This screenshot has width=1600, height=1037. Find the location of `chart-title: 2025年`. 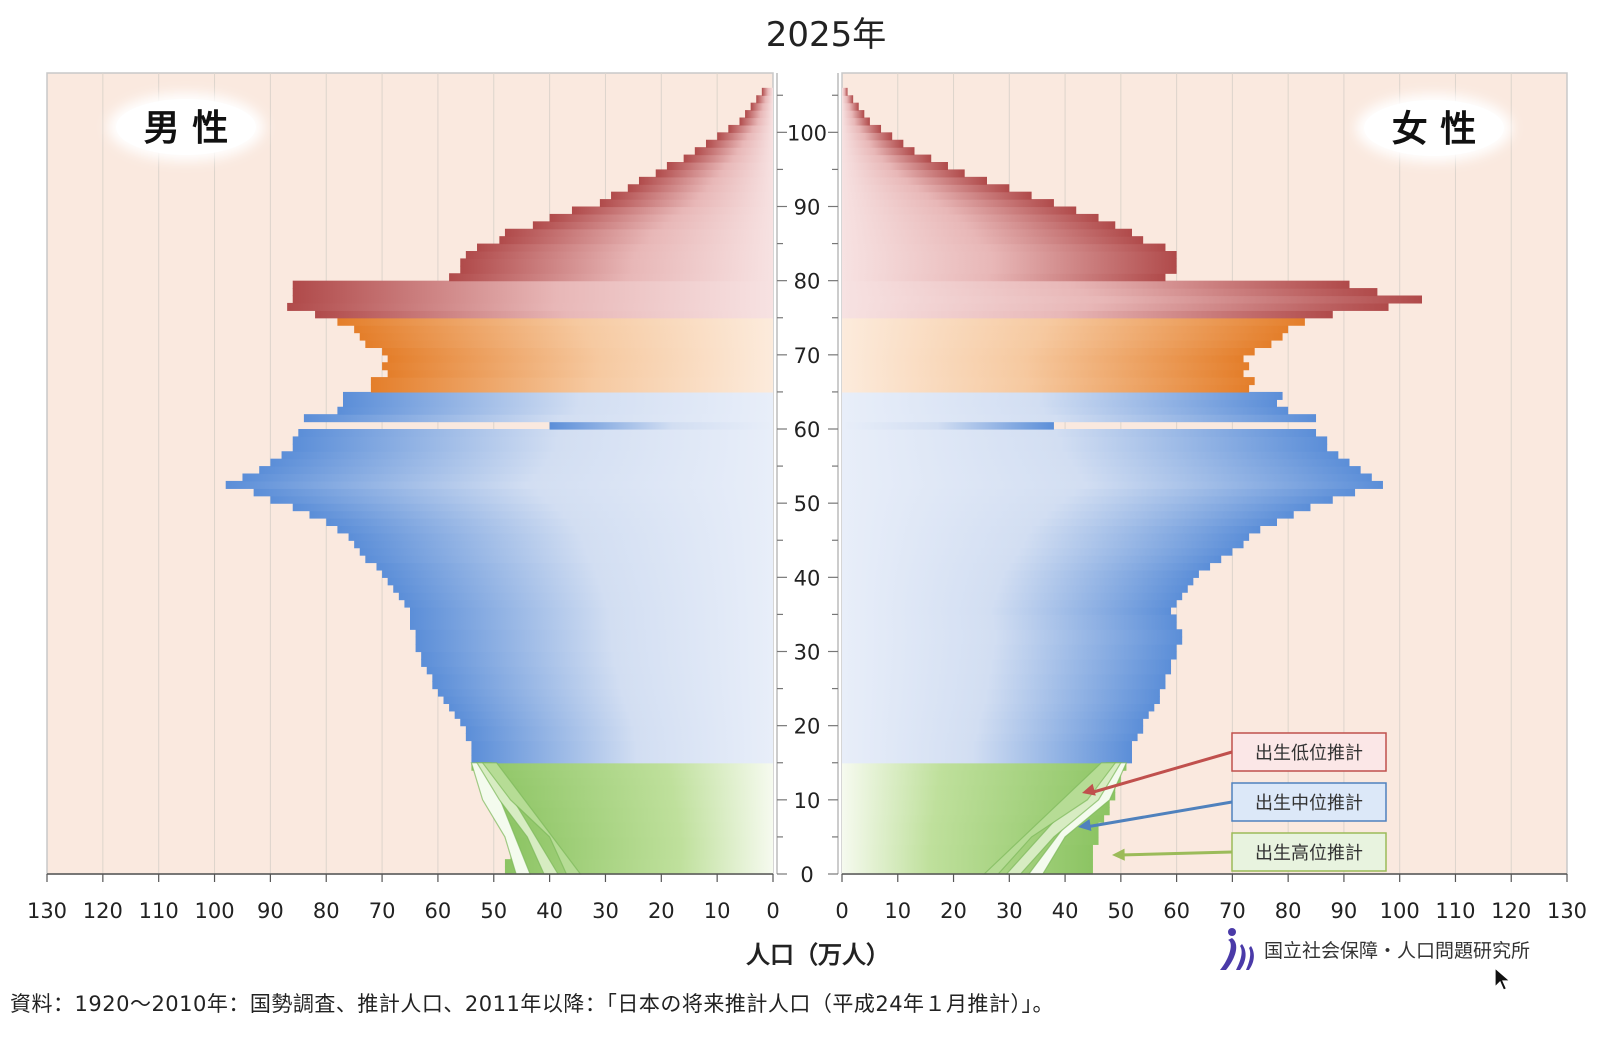

chart-title: 2025年 is located at coordinates (826, 35).